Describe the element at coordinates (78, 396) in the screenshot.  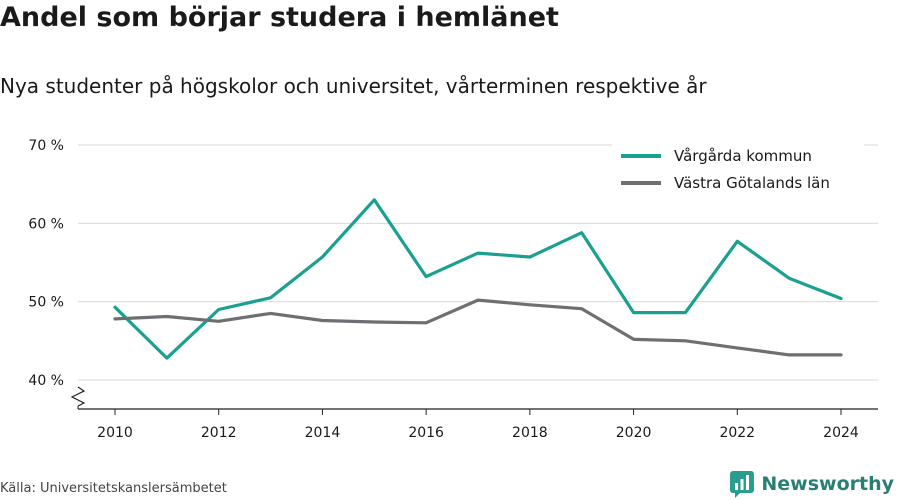
I see `axis-break-icon` at that location.